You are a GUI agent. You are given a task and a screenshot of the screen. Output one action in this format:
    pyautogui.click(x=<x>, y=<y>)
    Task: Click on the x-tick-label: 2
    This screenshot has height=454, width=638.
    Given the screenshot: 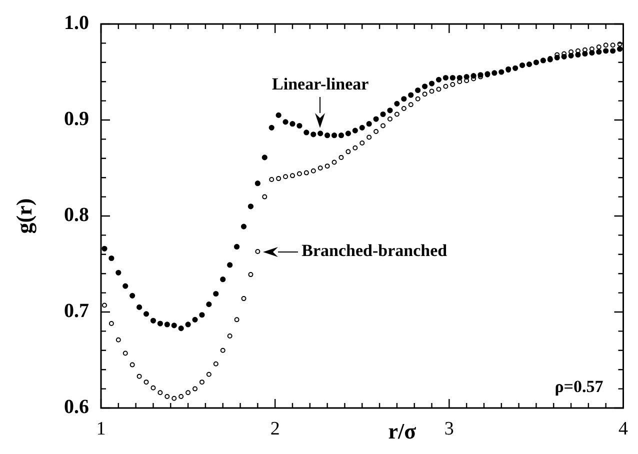 What is the action you would take?
    pyautogui.click(x=275, y=429)
    